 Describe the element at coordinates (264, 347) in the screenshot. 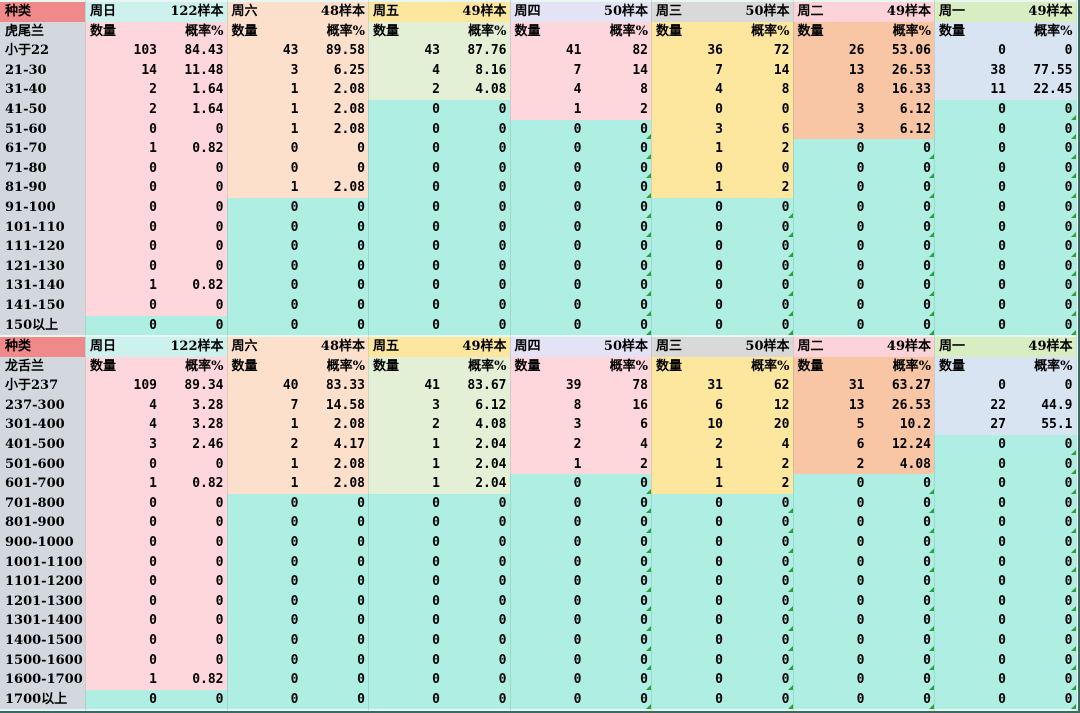

I see `day-name-cell: 周六` at that location.